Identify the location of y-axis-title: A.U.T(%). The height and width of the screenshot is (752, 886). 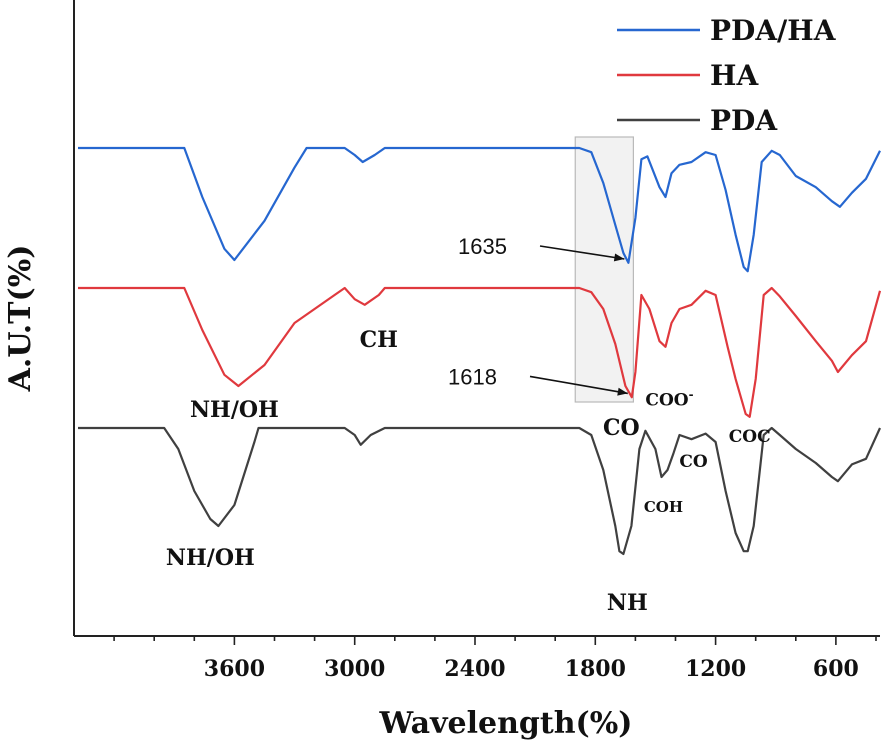
(20, 319).